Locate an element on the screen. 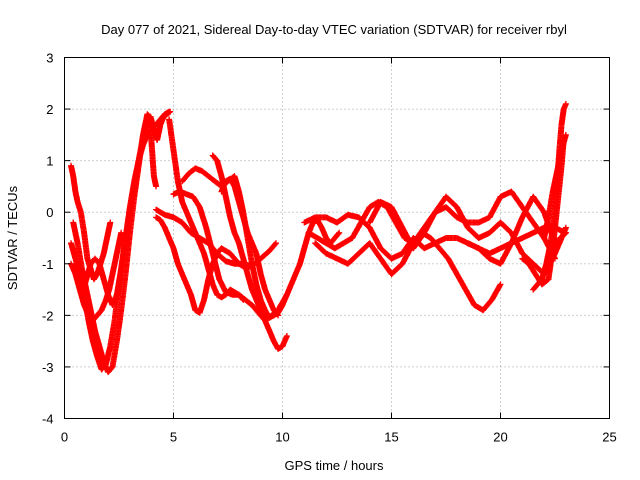 The image size is (640, 480). y-axis-label: SDTVAR / TECUs is located at coordinates (12, 237).